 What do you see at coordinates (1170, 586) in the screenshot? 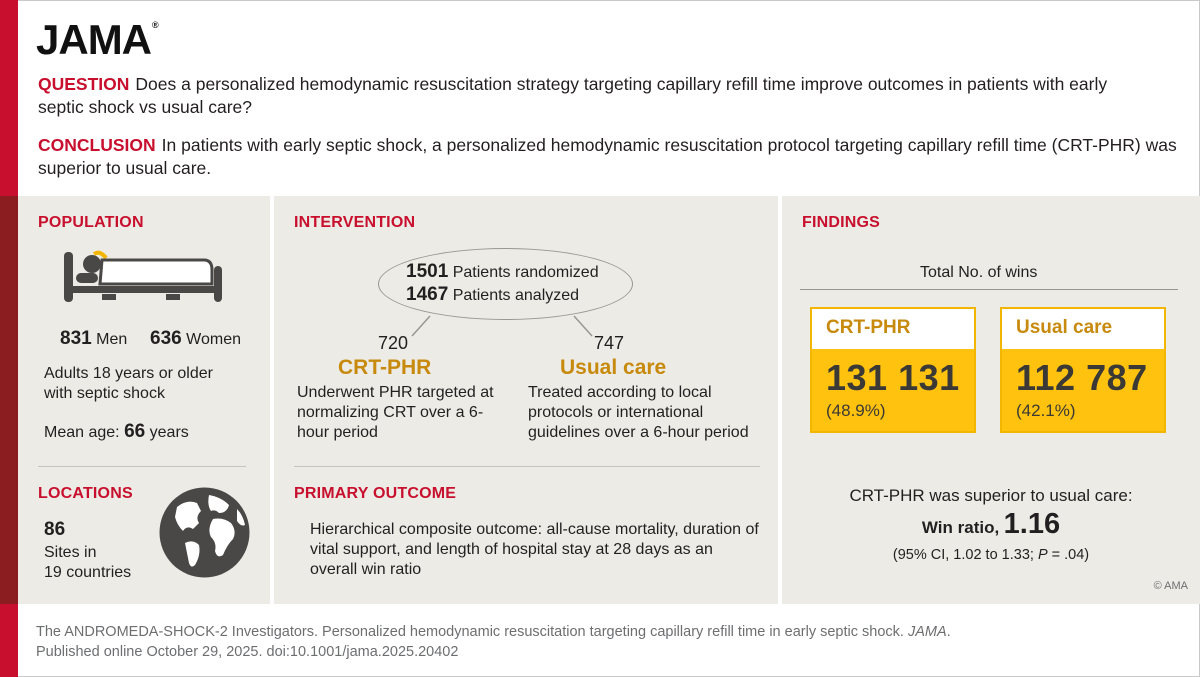
I see `copyright: © AMA` at bounding box center [1170, 586].